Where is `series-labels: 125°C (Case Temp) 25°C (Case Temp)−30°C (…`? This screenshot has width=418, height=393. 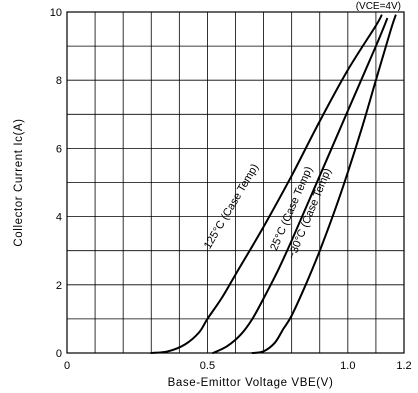
series-labels: 125°C (Case Temp) 25°C (Case Temp)−30°C (… is located at coordinates (268, 211).